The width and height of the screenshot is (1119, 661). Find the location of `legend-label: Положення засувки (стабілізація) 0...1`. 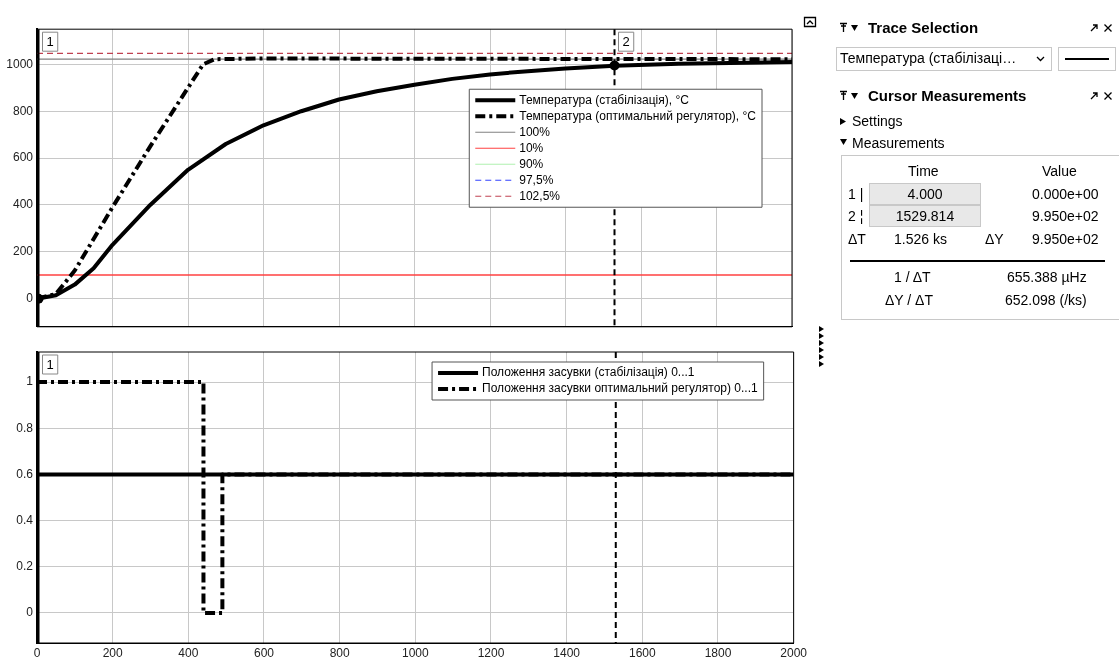

legend-label: Положення засувки (стабілізація) 0...1 is located at coordinates (588, 372).